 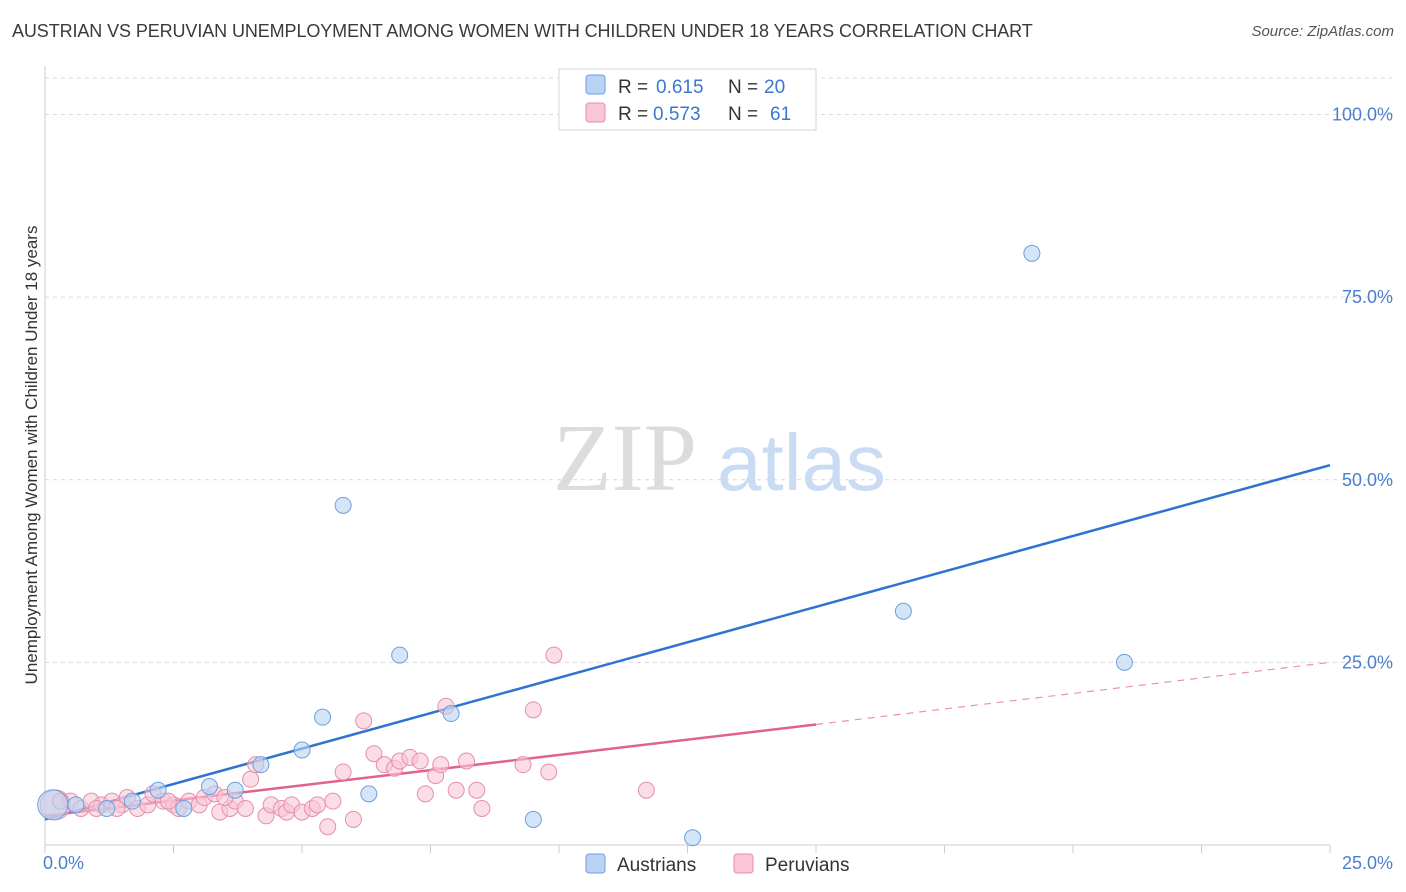 What do you see at coordinates (595, 112) in the screenshot?
I see `legend-swatch-peruvians` at bounding box center [595, 112].